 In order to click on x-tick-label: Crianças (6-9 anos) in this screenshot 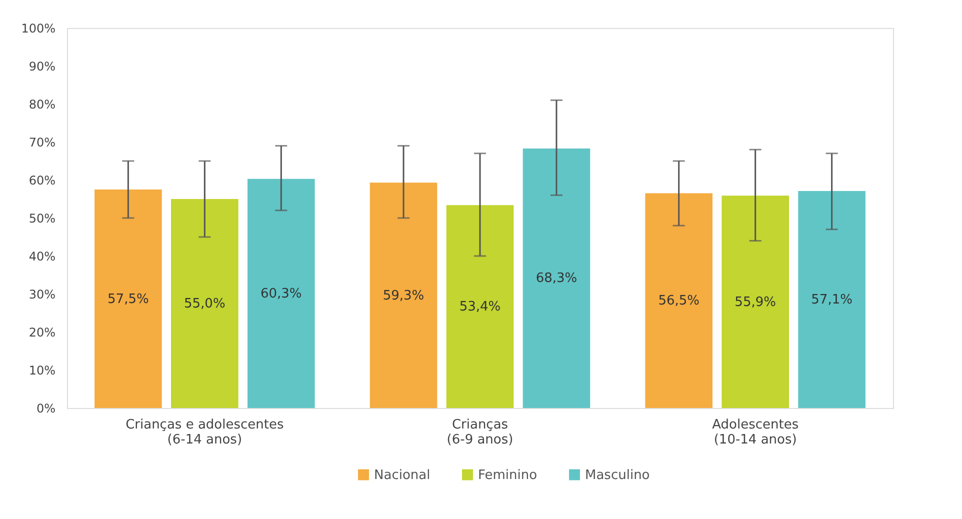, I will do `click(480, 433)`.